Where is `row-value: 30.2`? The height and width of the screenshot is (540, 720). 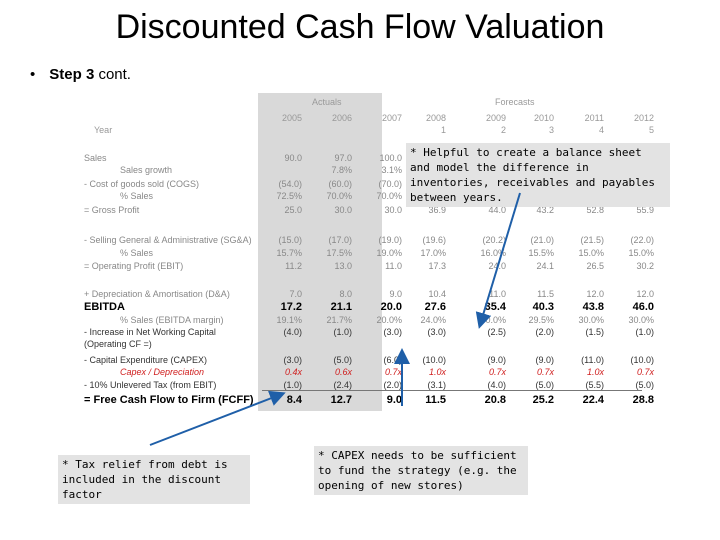 row-value: 30.2 is located at coordinates (645, 266).